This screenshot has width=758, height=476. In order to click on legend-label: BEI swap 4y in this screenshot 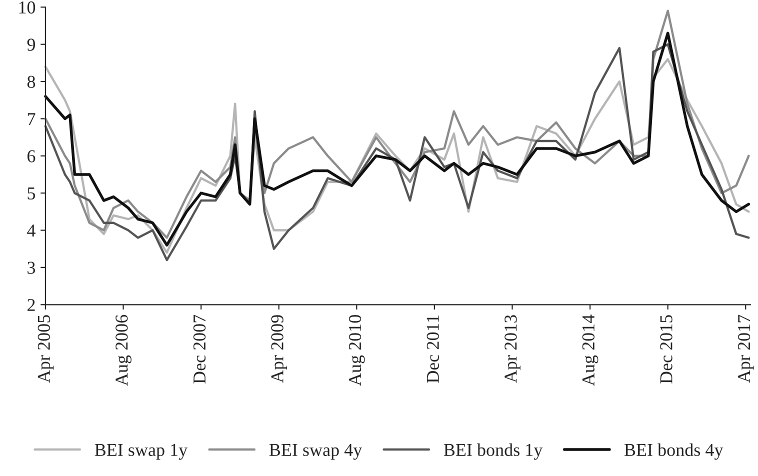, I will do `click(315, 452)`.